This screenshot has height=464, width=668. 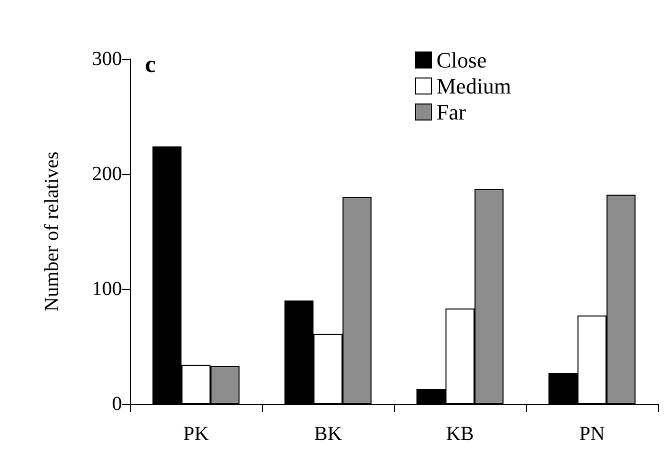 I want to click on y-tick-label: 300, so click(x=107, y=59).